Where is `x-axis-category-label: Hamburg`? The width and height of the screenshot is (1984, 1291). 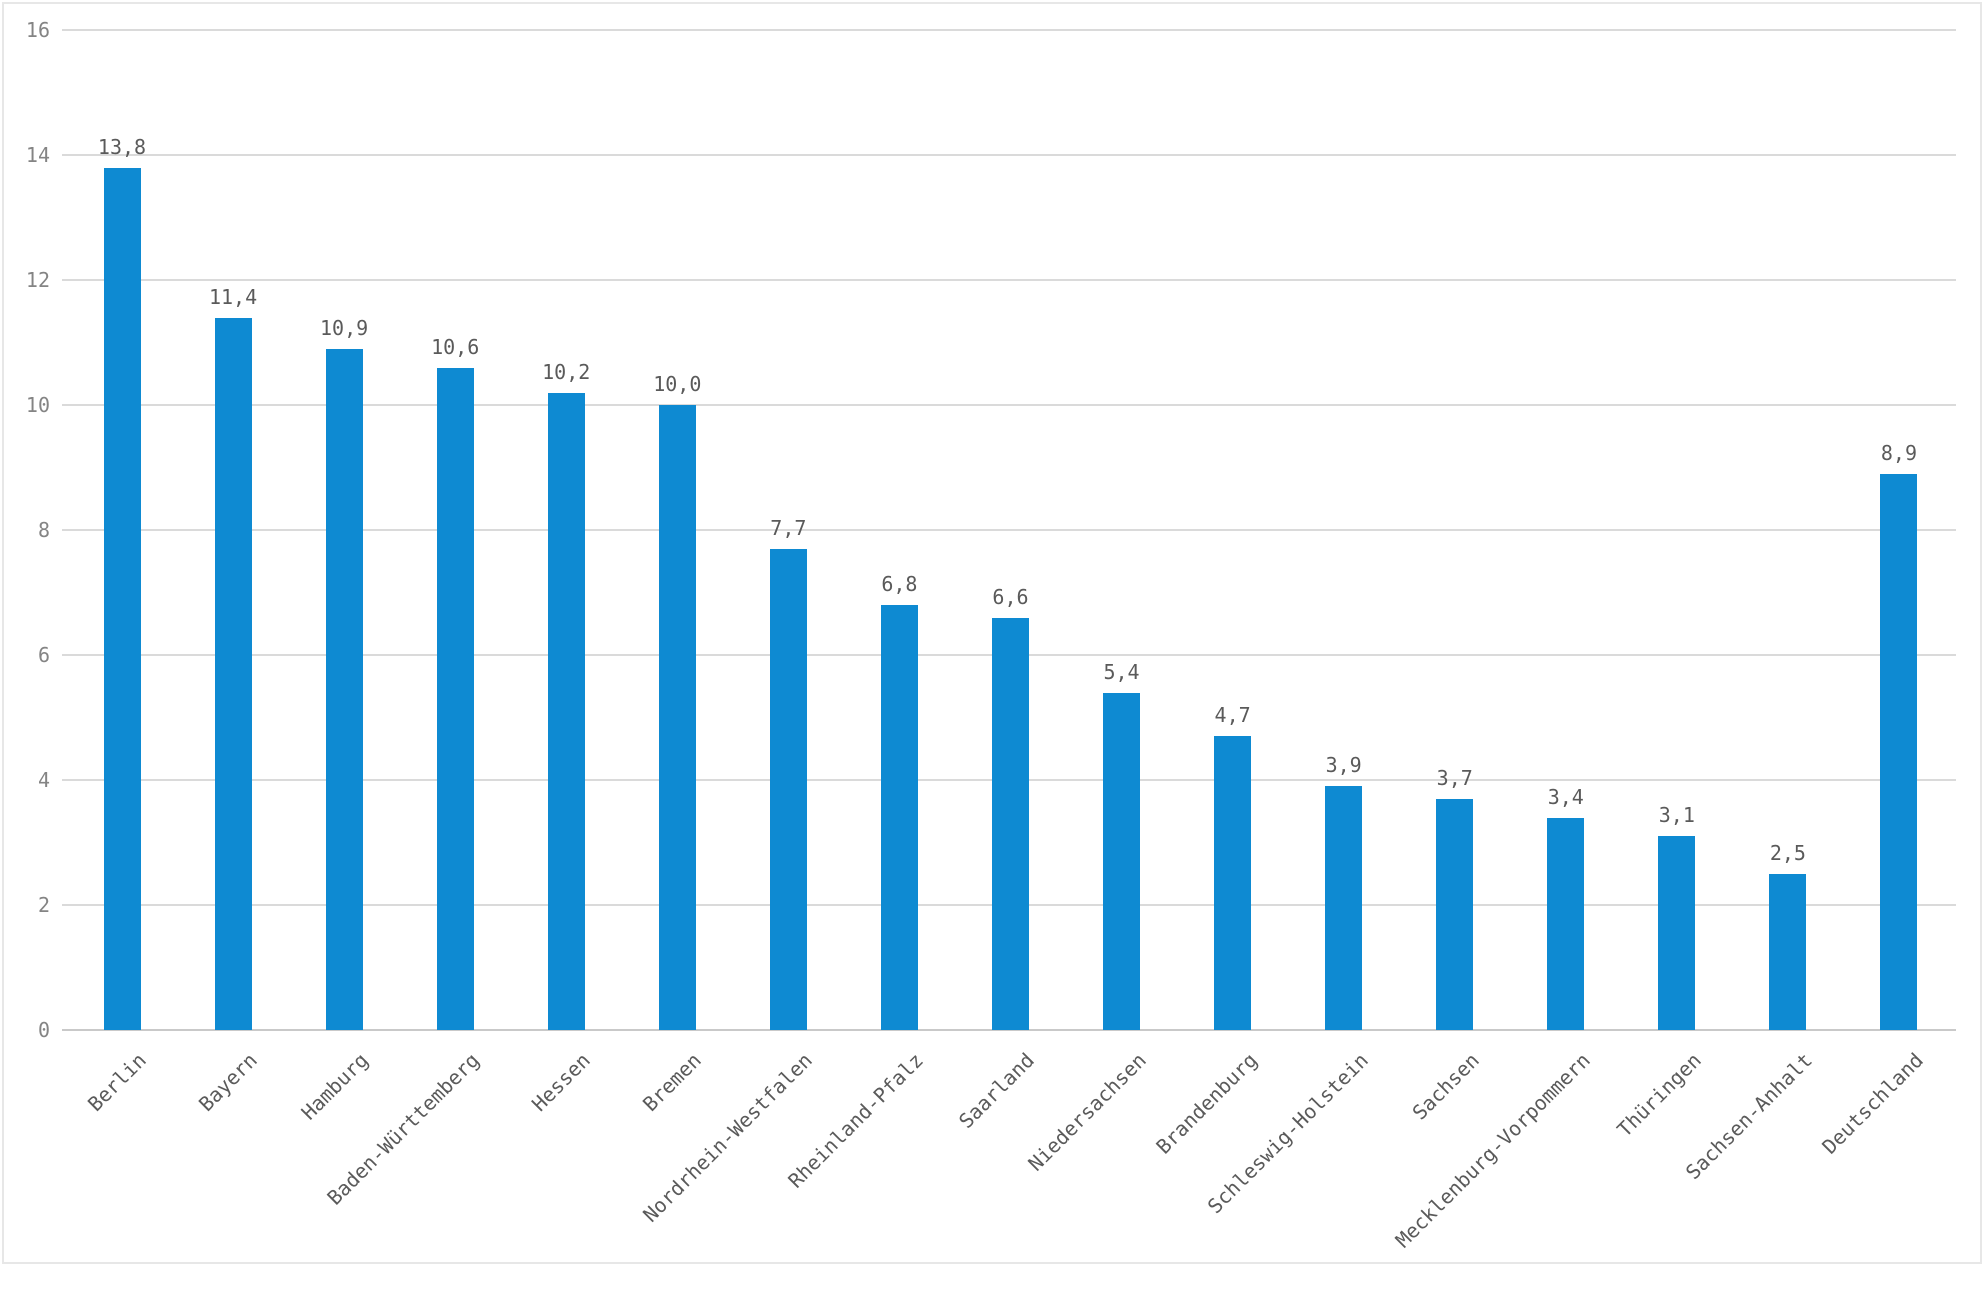 x-axis-category-label: Hamburg is located at coordinates (335, 1086).